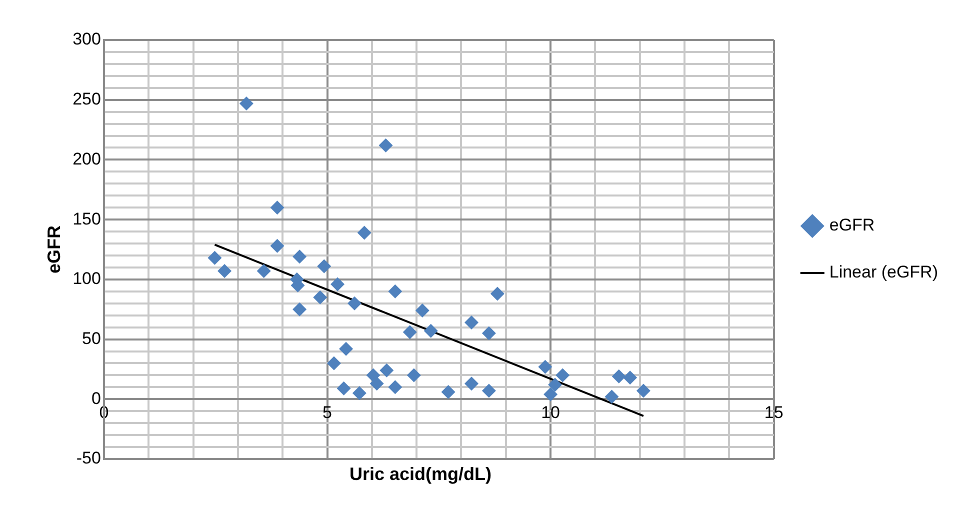  What do you see at coordinates (91, 338) in the screenshot?
I see `y-tick-label: 50` at bounding box center [91, 338].